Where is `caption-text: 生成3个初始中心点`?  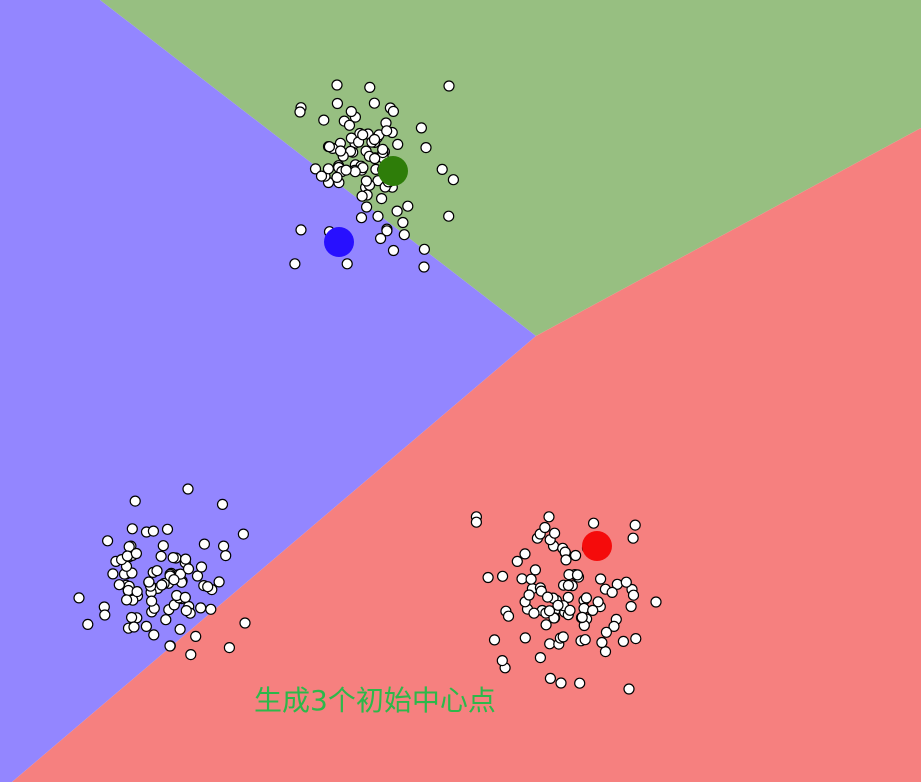
caption-text: 生成3个初始中心点 is located at coordinates (375, 700).